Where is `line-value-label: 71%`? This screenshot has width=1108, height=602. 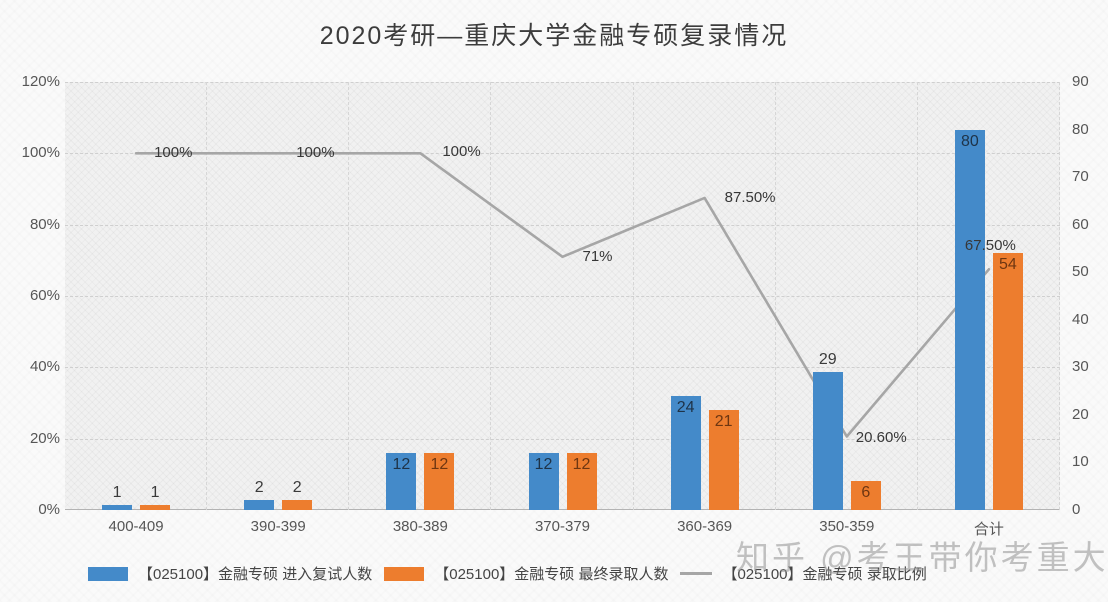
line-value-label: 71% is located at coordinates (597, 256).